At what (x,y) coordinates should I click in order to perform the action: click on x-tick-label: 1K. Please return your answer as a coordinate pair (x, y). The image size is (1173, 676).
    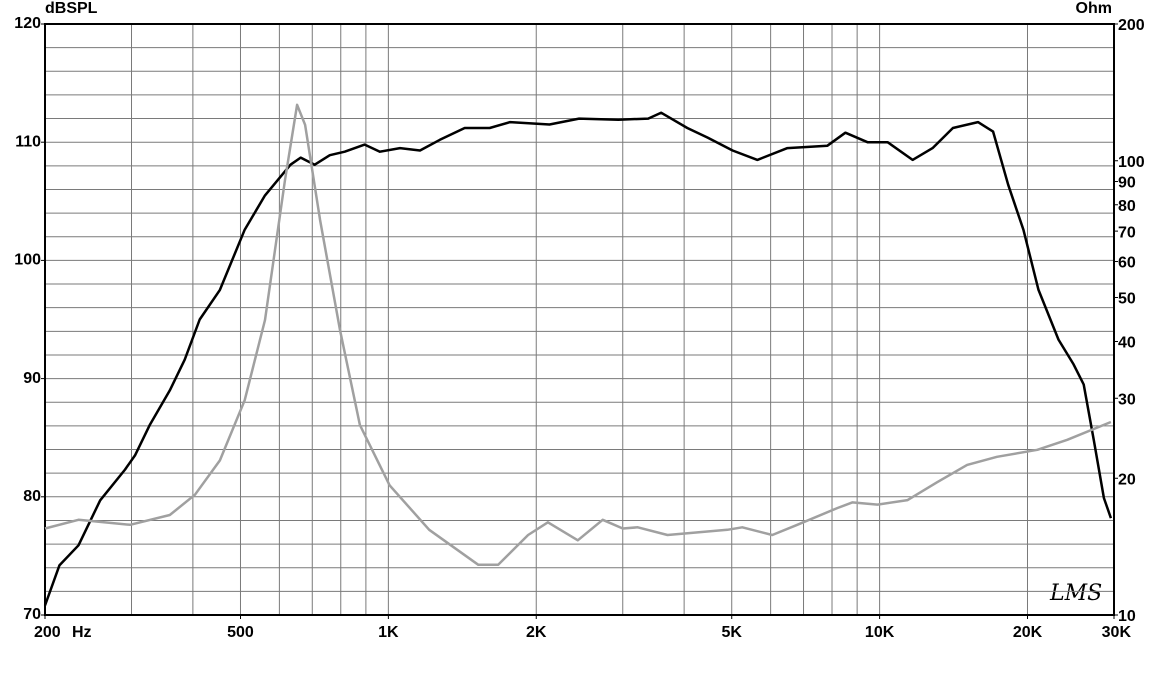
    Looking at the image, I should click on (388, 632).